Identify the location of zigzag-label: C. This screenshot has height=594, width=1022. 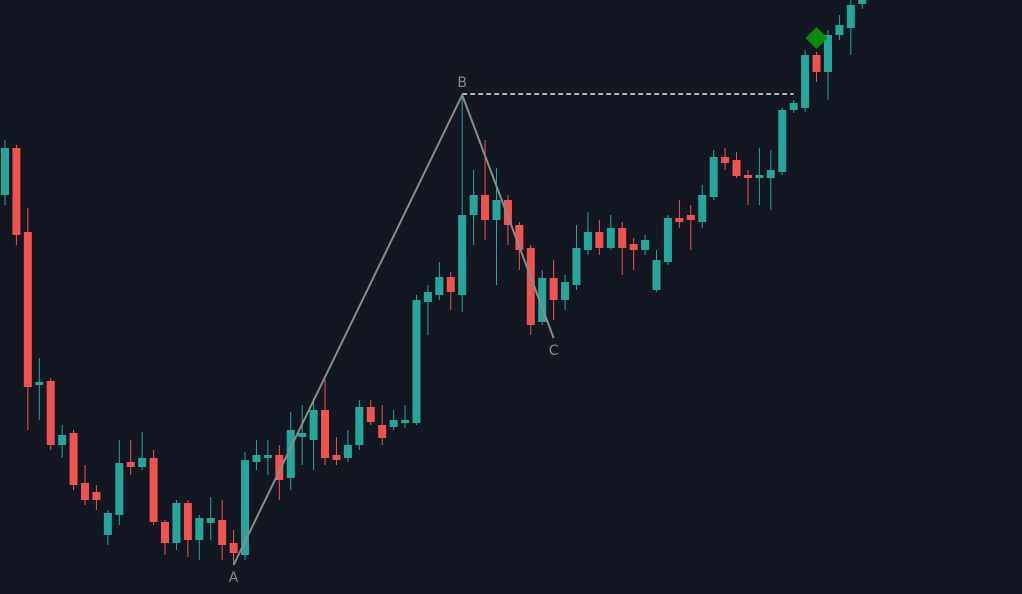
(554, 351).